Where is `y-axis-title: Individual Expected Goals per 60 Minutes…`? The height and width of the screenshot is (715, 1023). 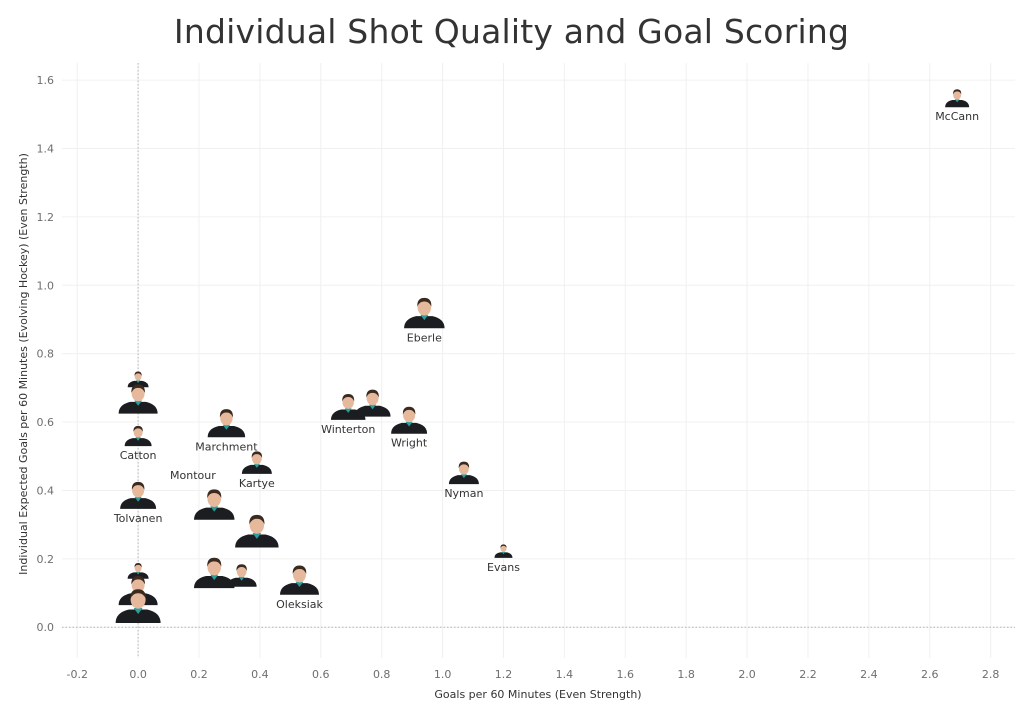
y-axis-title: Individual Expected Goals per 60 Minutes… is located at coordinates (23, 364).